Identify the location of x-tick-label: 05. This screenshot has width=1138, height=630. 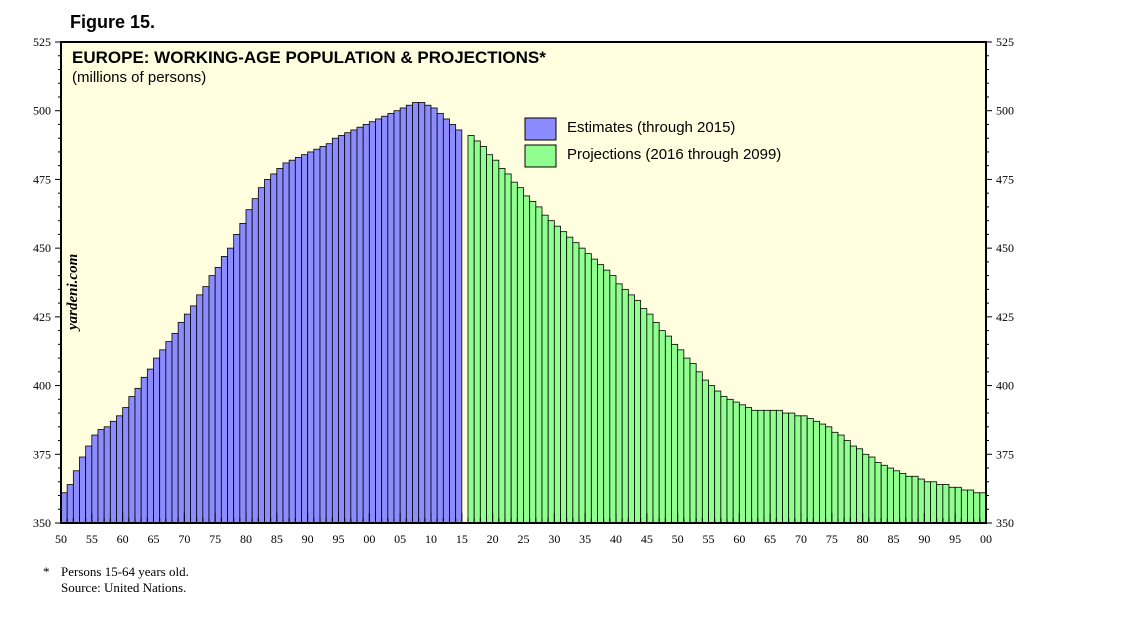
(400, 539).